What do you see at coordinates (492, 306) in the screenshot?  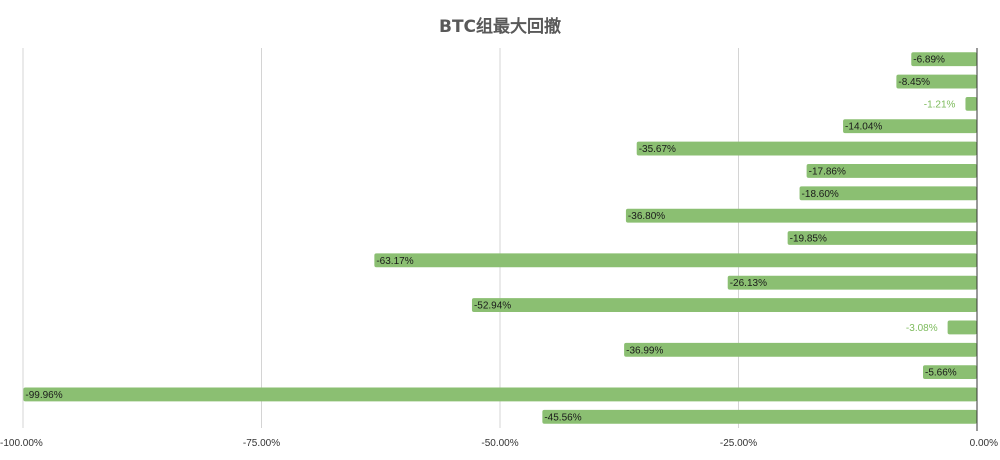 I see `bar-value-label: -52.94%` at bounding box center [492, 306].